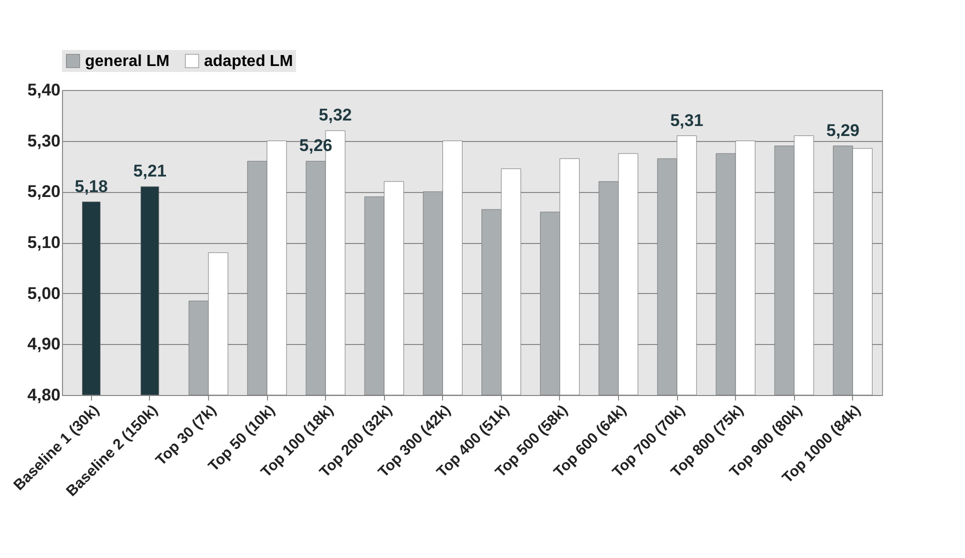 The width and height of the screenshot is (965, 558). What do you see at coordinates (127, 61) in the screenshot?
I see `legend-label: general LM` at bounding box center [127, 61].